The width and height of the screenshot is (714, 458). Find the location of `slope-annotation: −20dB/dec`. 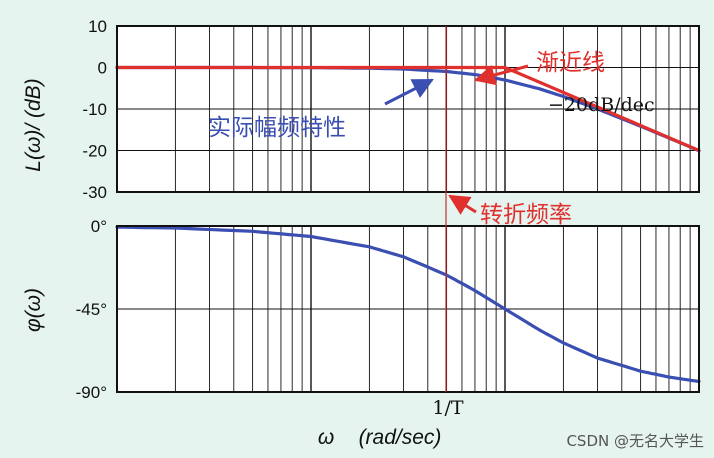

slope-annotation: −20dB/dec is located at coordinates (601, 105).